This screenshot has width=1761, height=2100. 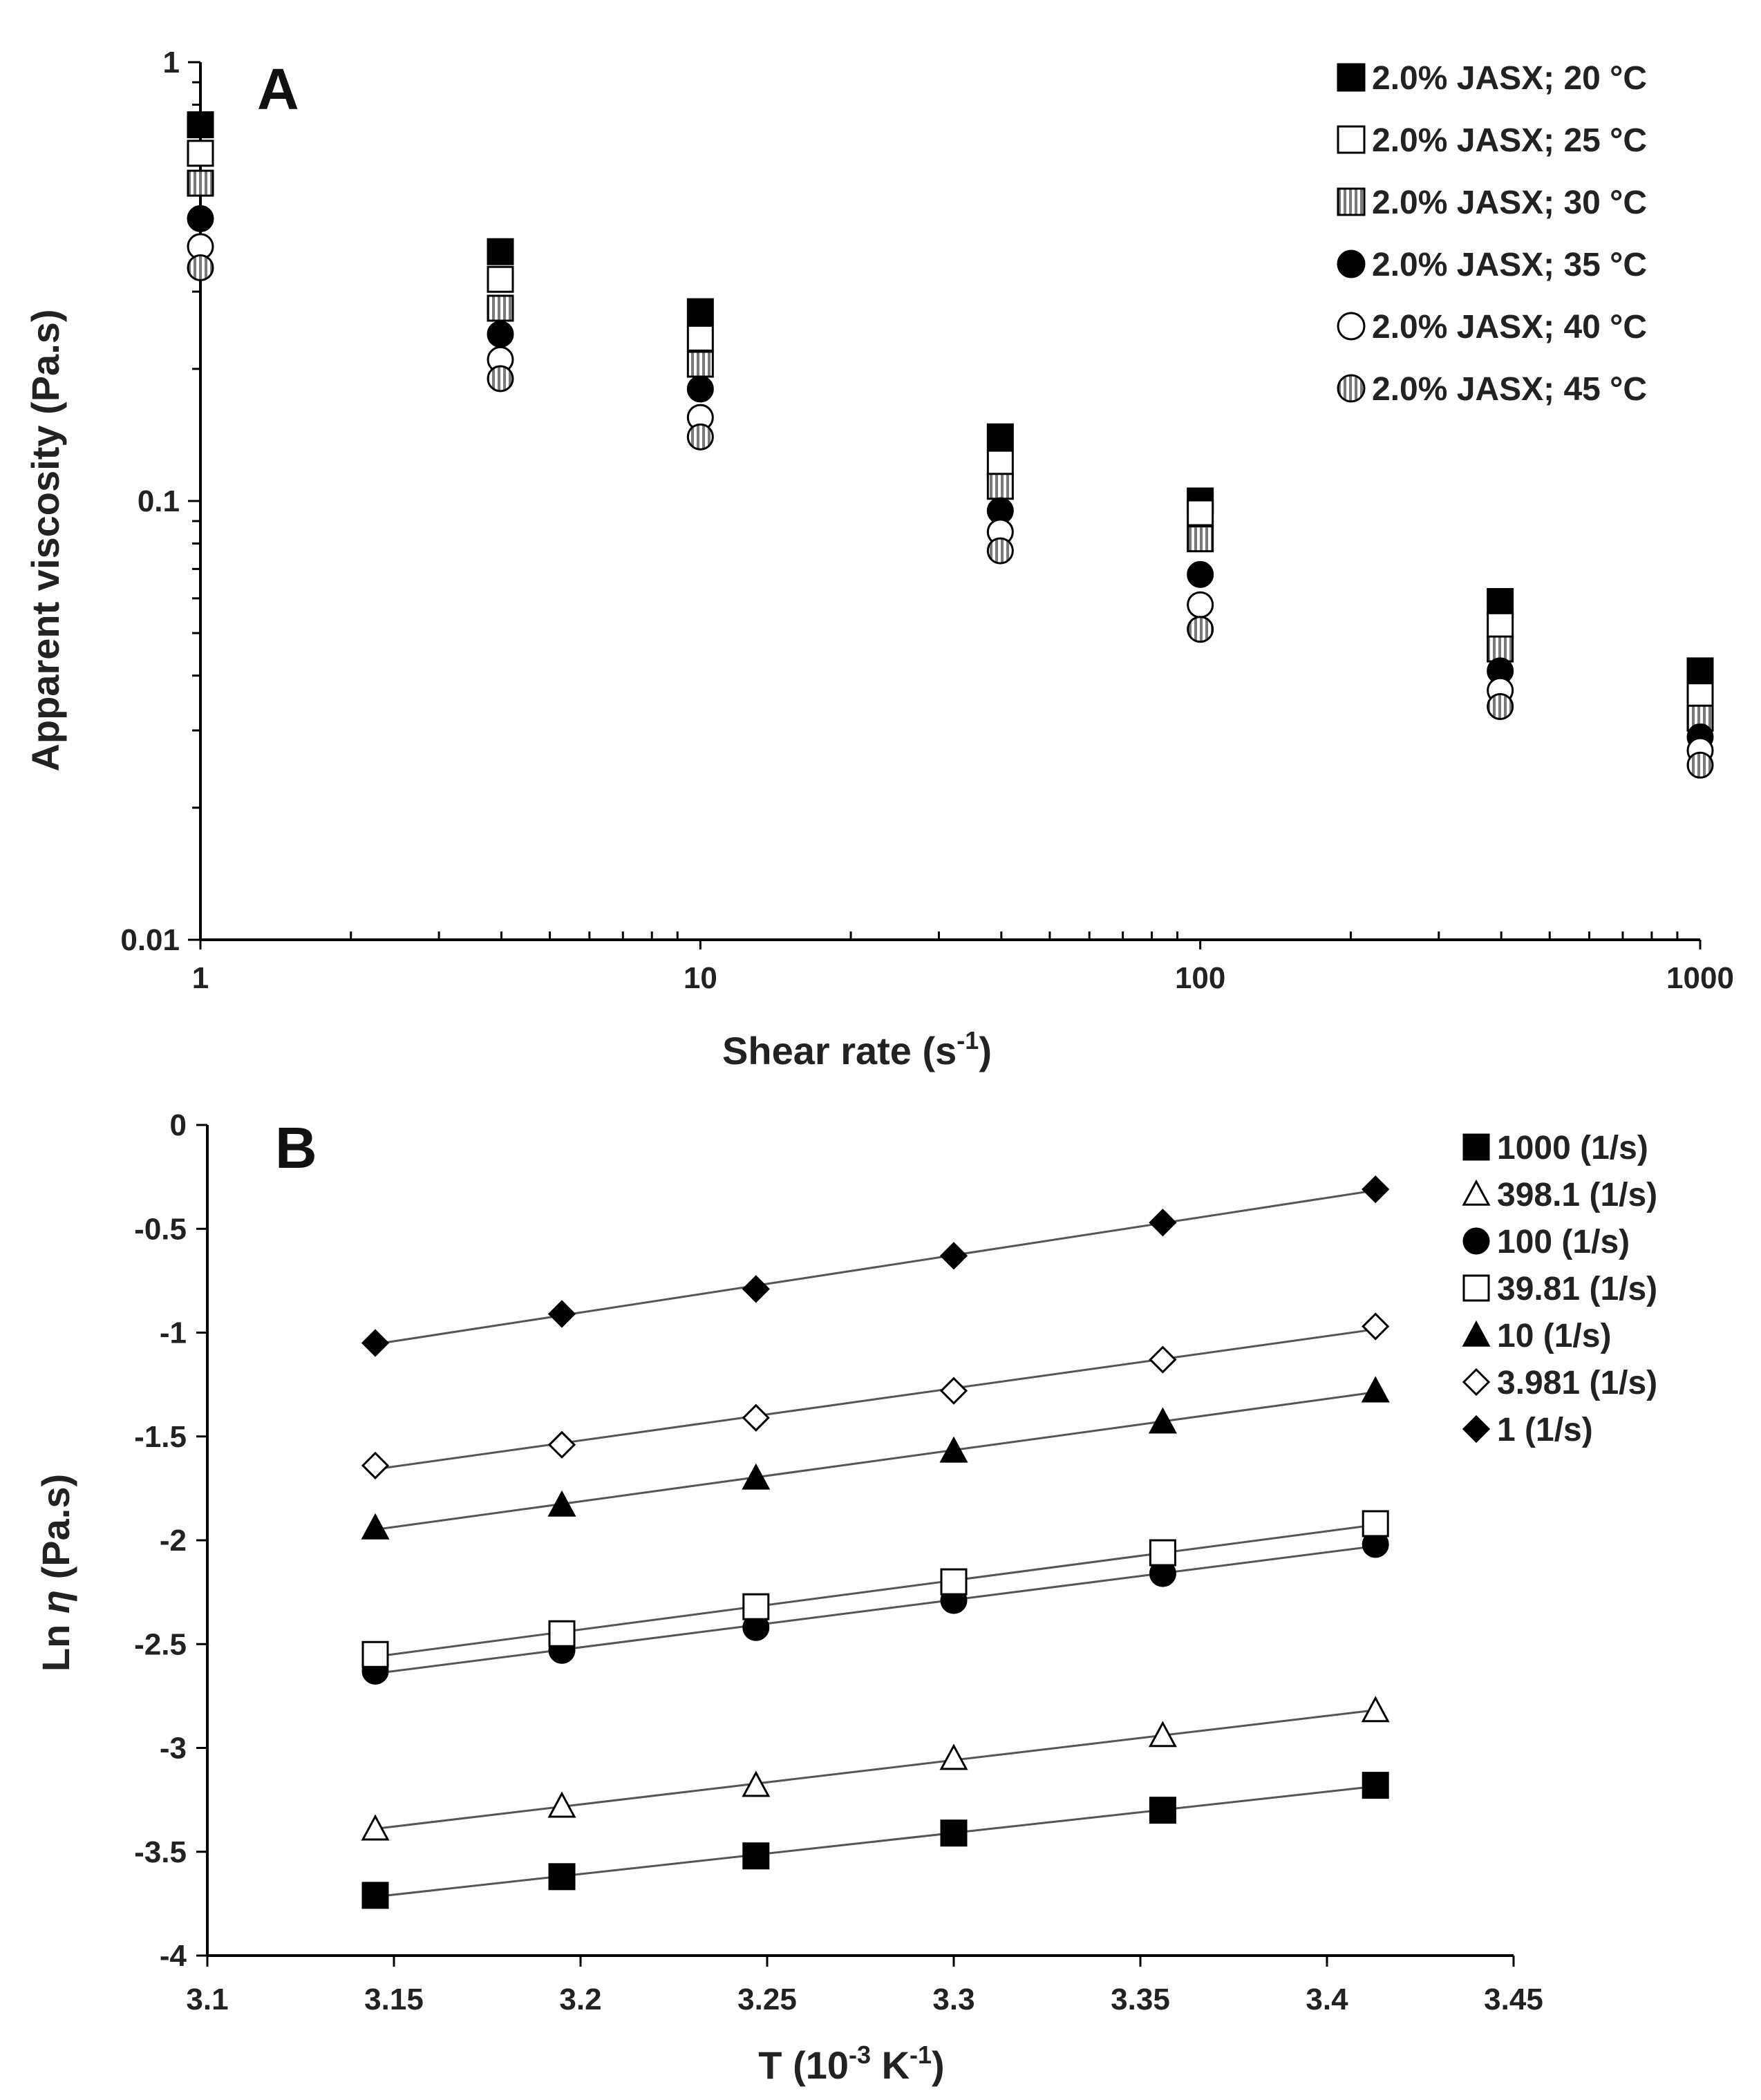 I want to click on panel-b-x-title: T (10-3 K-1), so click(x=851, y=2064).